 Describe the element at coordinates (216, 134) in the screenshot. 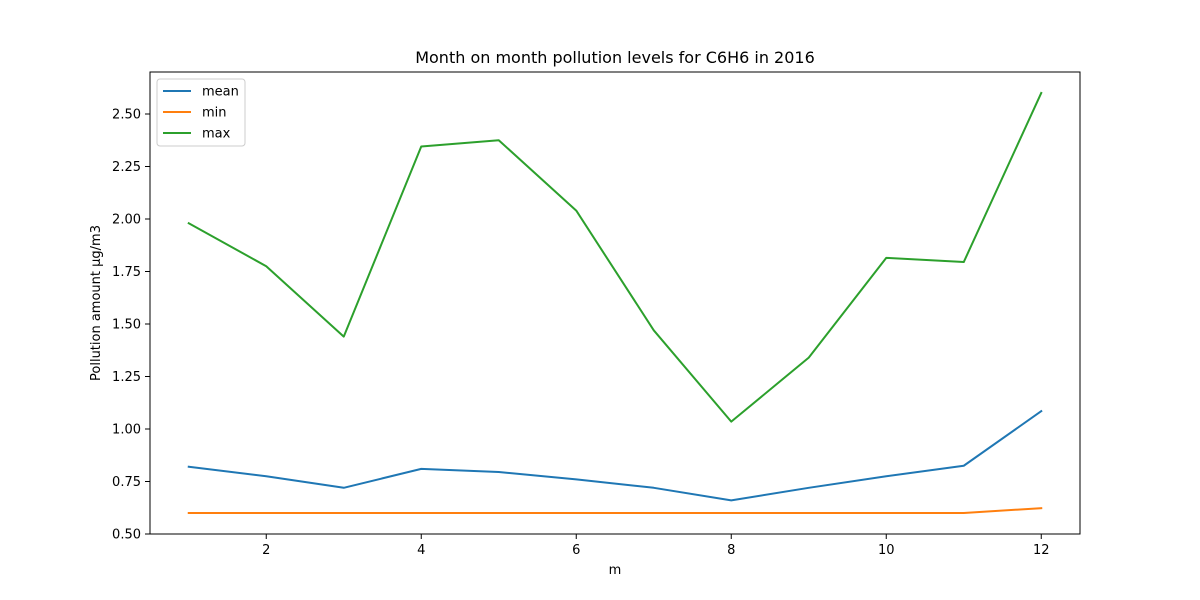

I see `legend-label-max: max` at that location.